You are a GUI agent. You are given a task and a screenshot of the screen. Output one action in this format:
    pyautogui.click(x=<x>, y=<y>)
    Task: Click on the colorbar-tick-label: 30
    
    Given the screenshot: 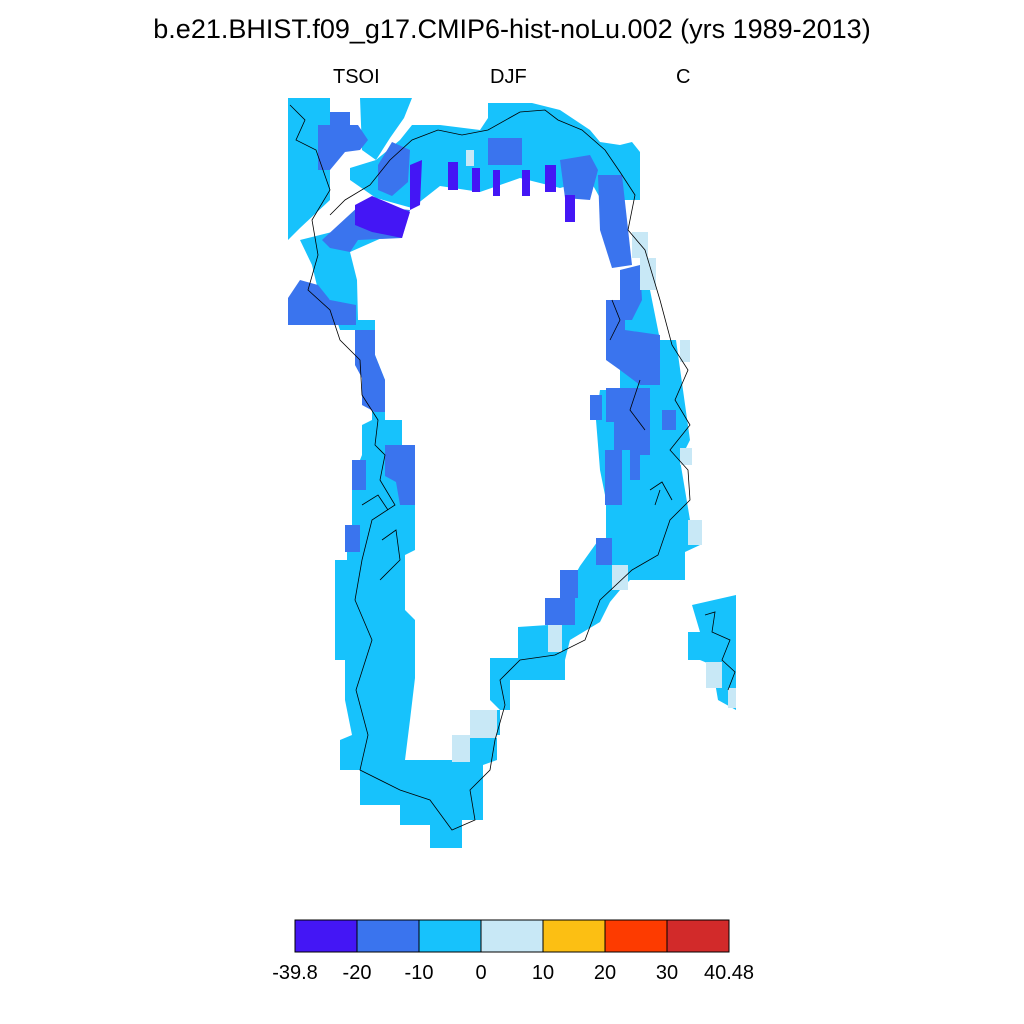 What is the action you would take?
    pyautogui.click(x=667, y=973)
    